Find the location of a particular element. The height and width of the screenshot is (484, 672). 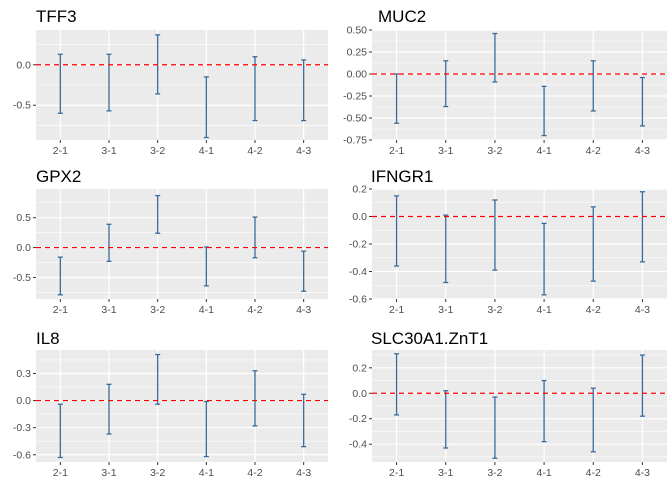

chart-title: TFF3 is located at coordinates (56, 16).